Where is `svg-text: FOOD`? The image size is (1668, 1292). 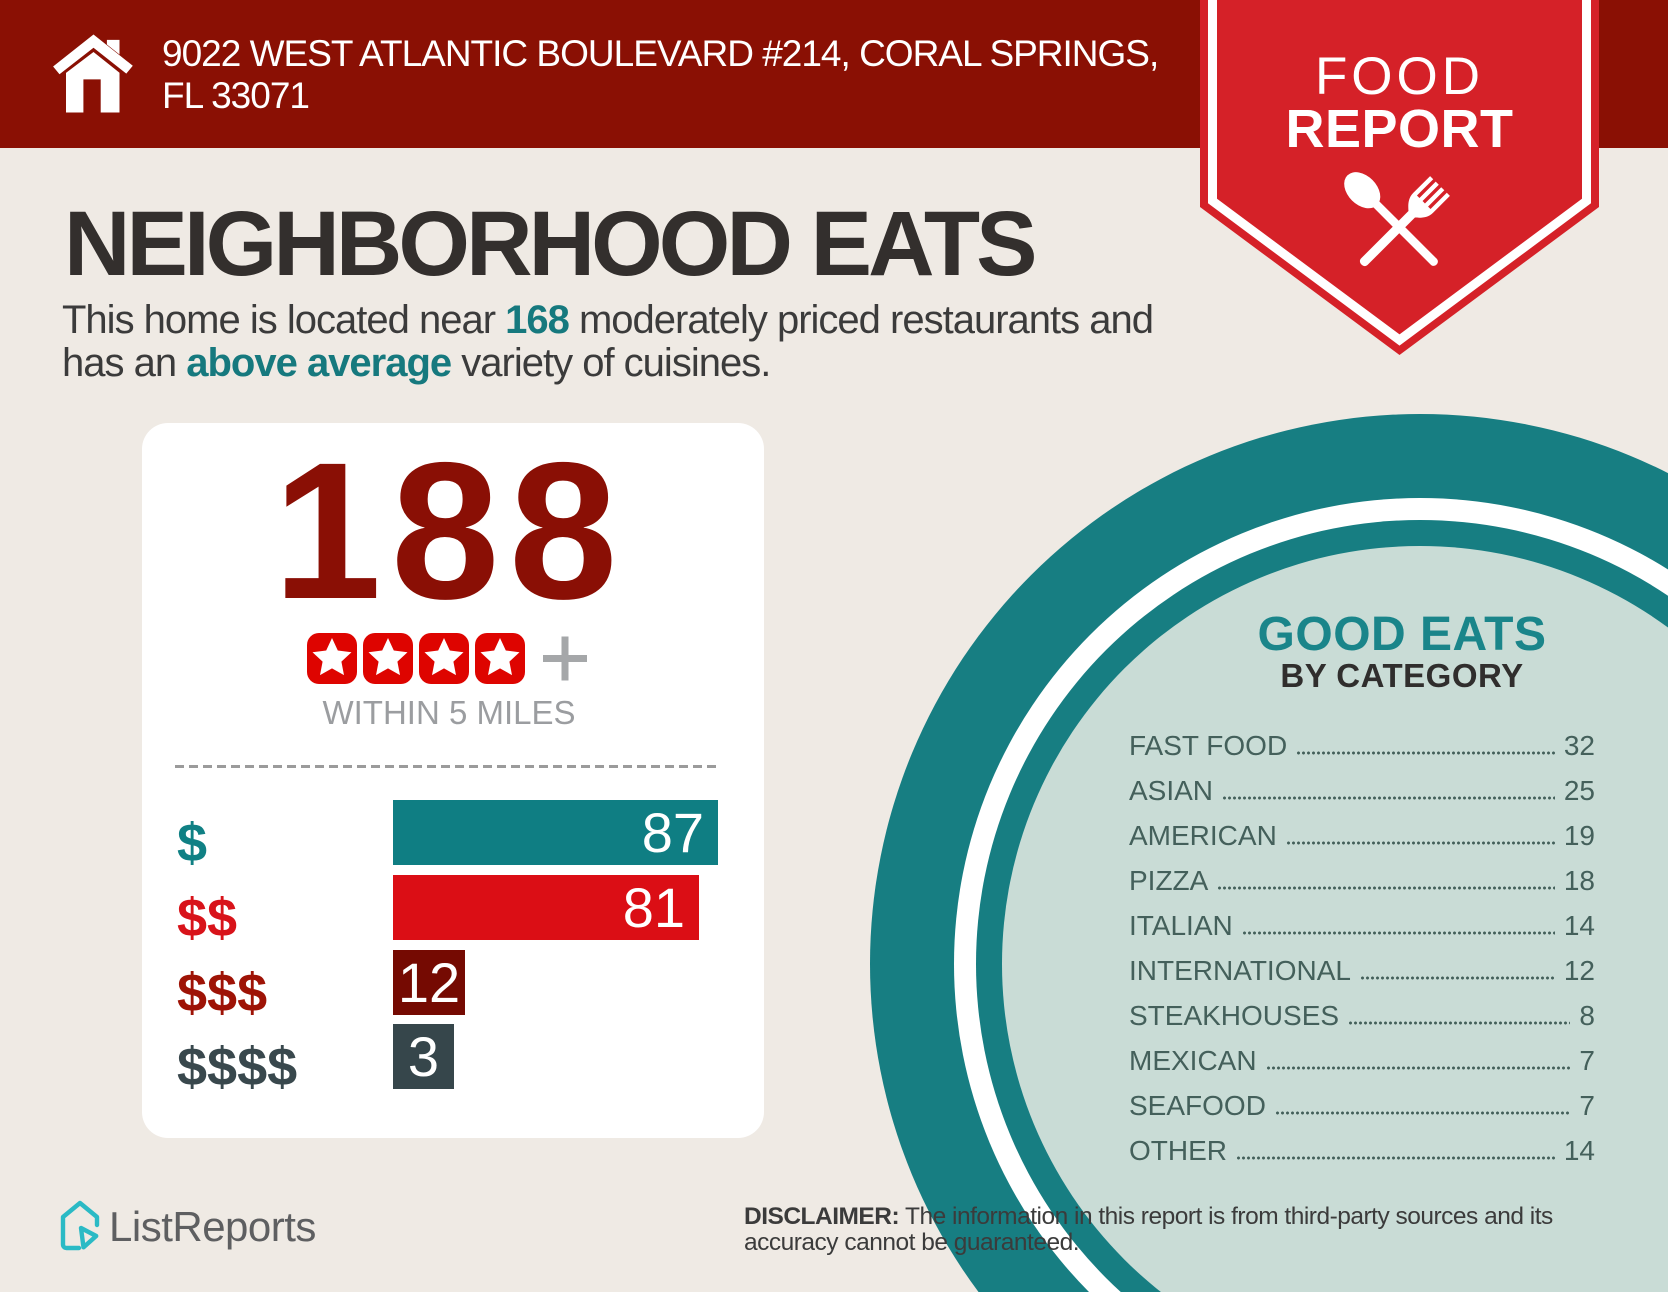 svg-text: FOOD is located at coordinates (1399, 76).